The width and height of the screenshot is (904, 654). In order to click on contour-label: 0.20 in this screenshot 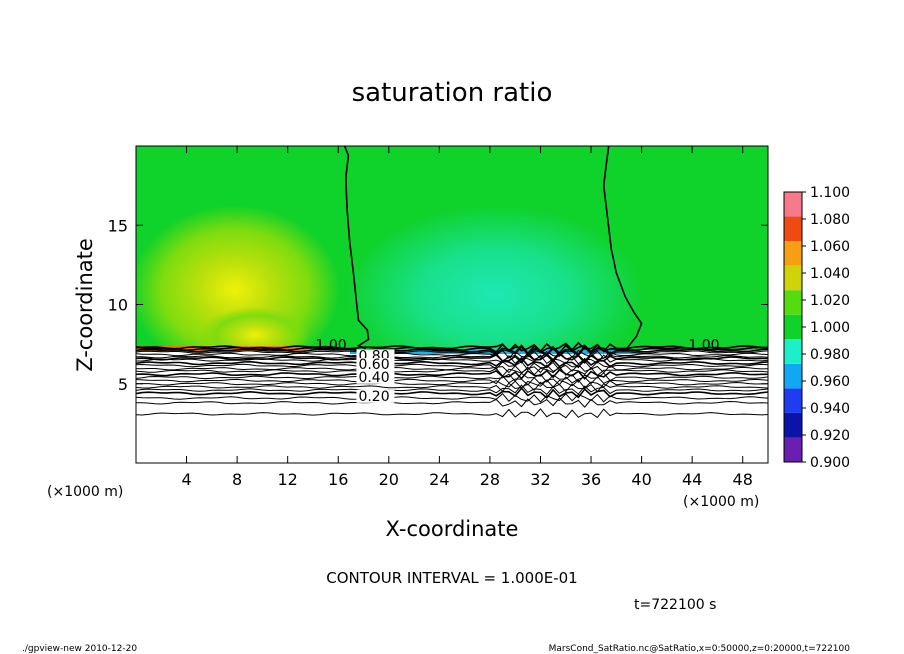, I will do `click(373, 397)`.